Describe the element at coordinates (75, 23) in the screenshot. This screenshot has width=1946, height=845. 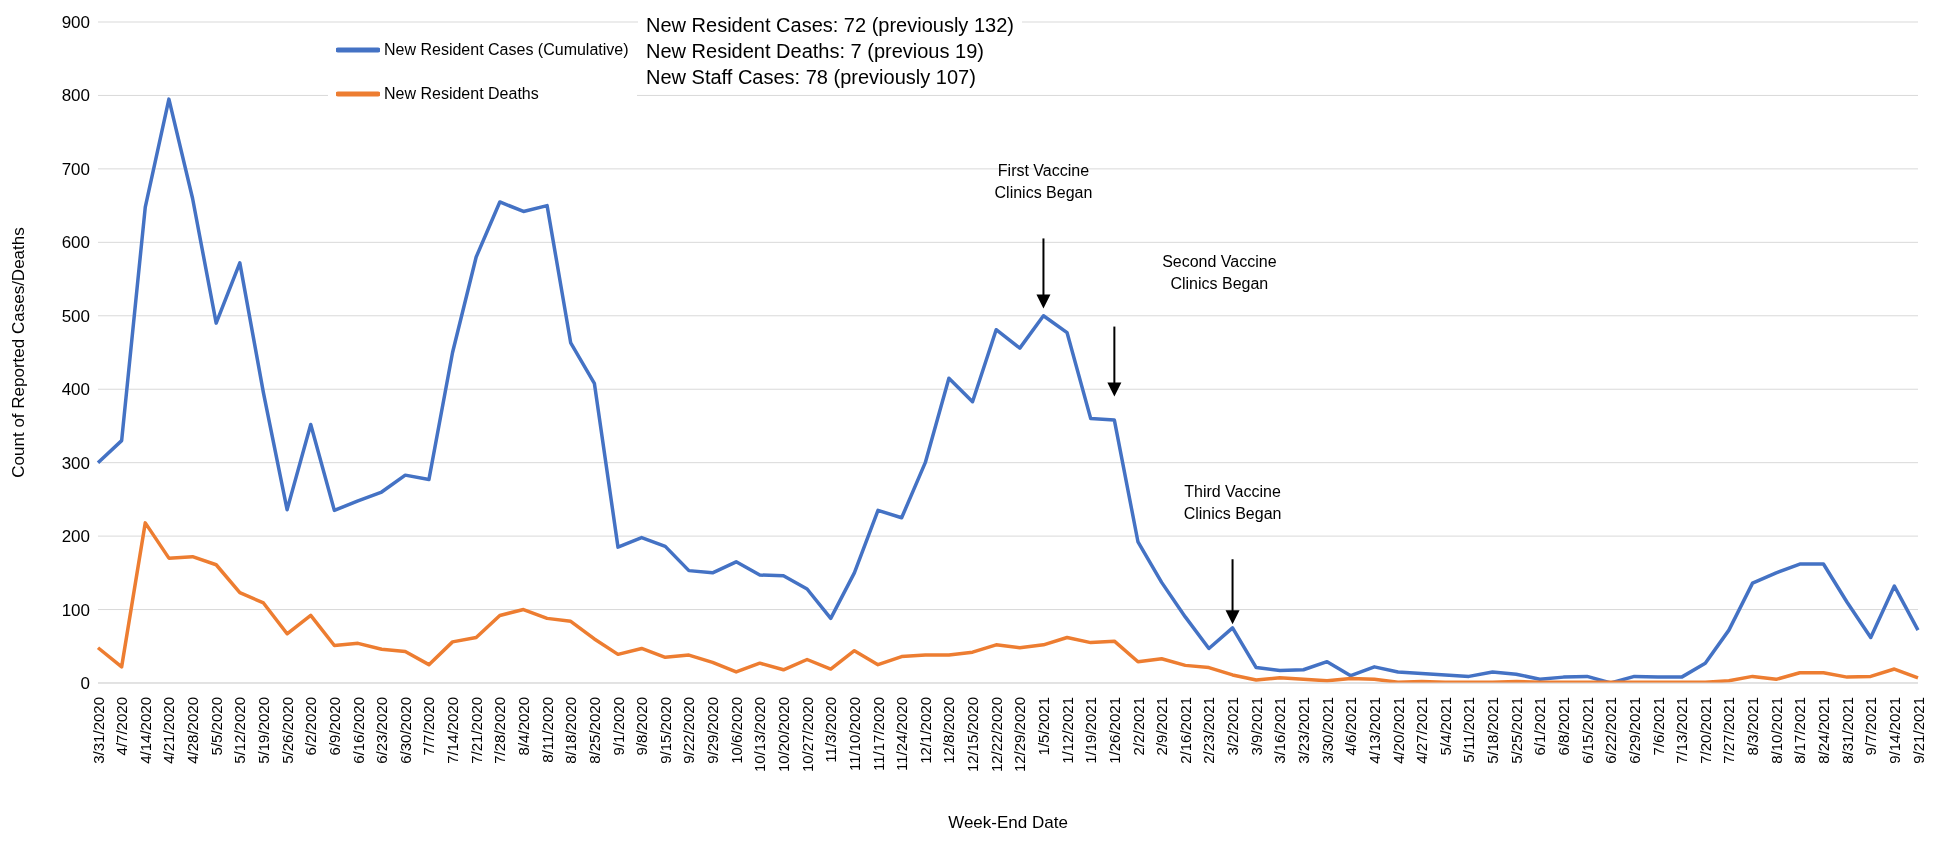
I see `y-tick-label: 900` at that location.